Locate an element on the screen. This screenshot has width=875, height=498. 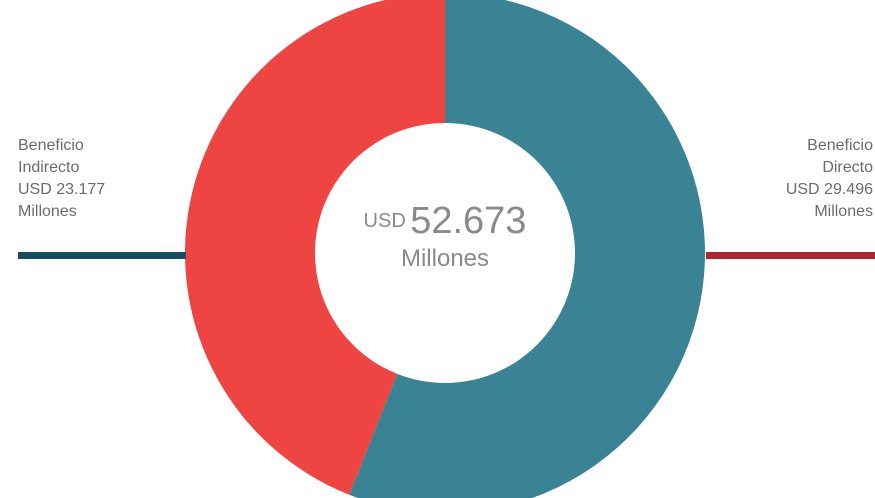
leader-line-directo is located at coordinates (790, 255).